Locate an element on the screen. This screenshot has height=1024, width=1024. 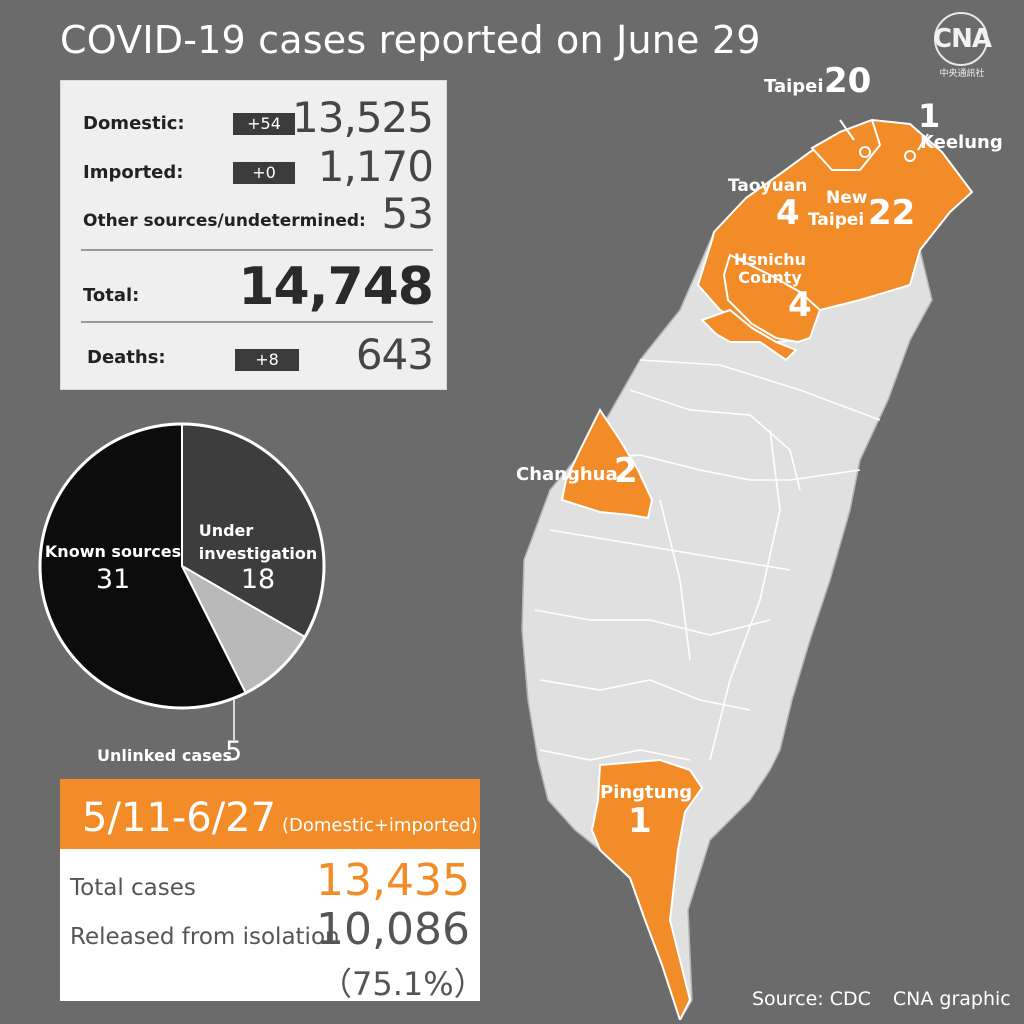
pie-outline is located at coordinates (182, 566).